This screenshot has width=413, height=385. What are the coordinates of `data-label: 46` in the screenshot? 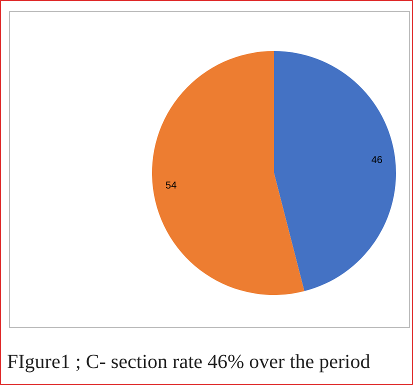 It's located at (377, 160).